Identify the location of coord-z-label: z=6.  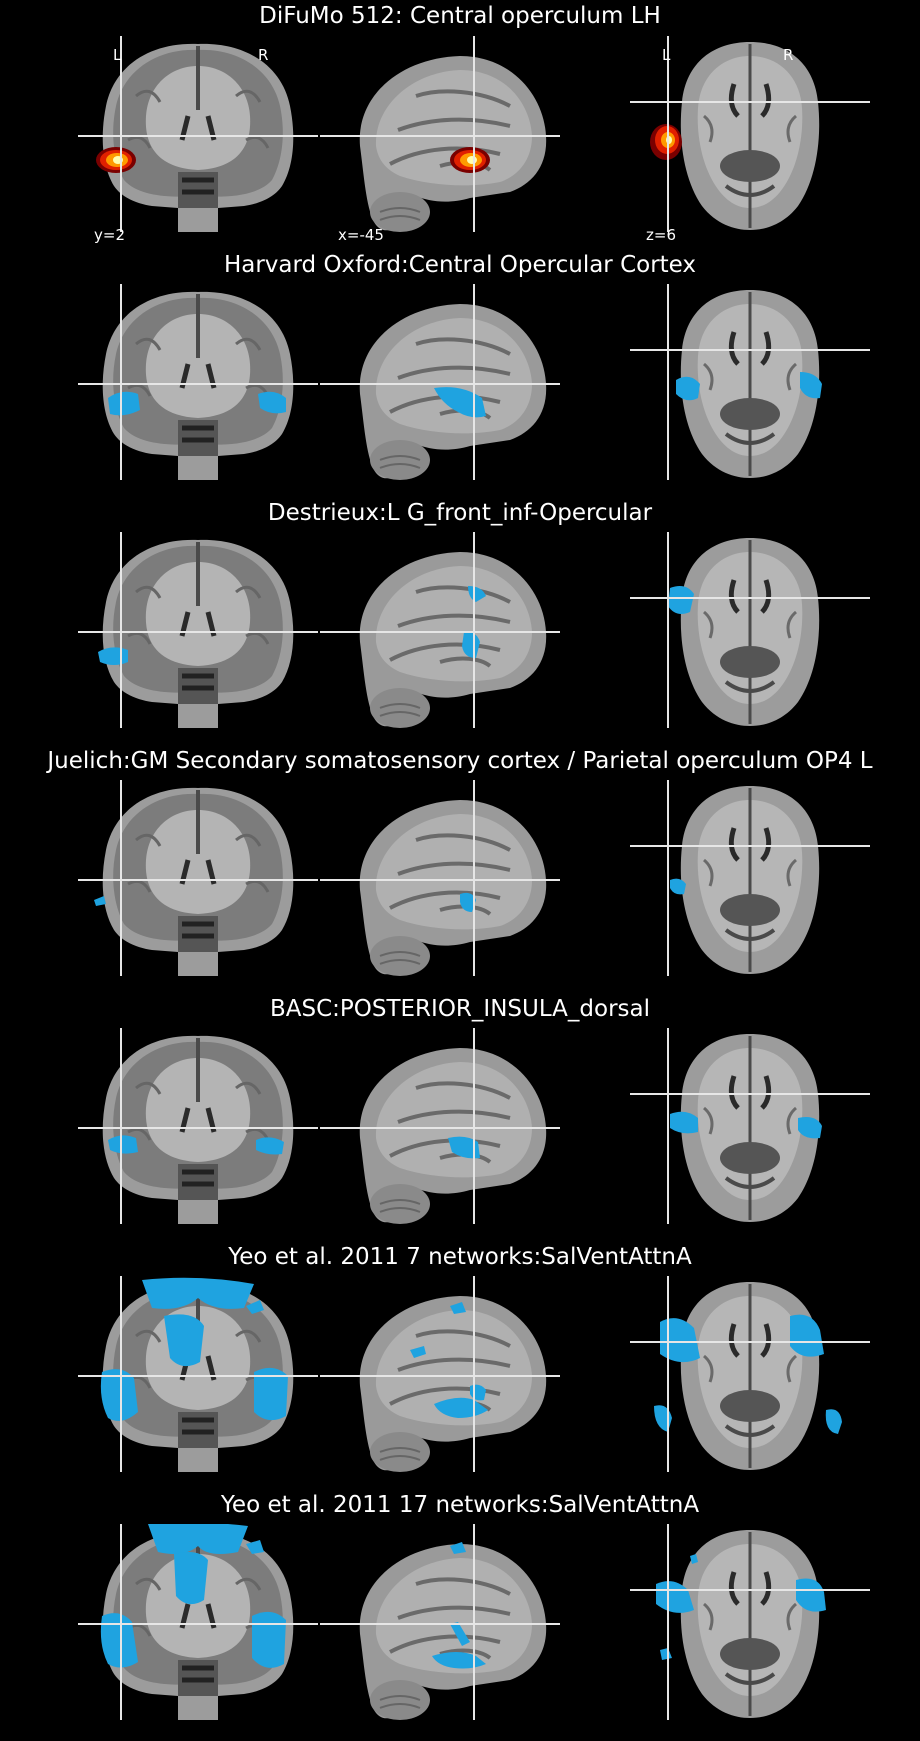
(661, 235).